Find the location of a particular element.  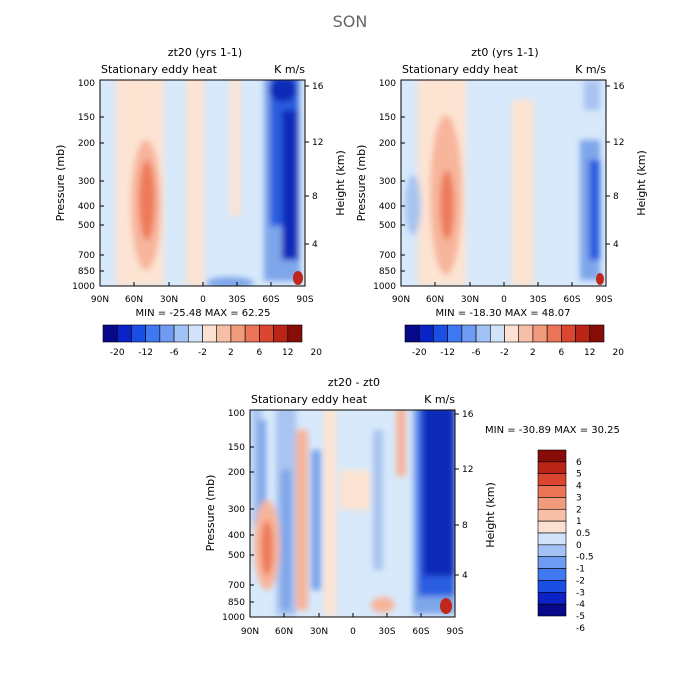

x-tick-label: 90S is located at coordinates (454, 632).